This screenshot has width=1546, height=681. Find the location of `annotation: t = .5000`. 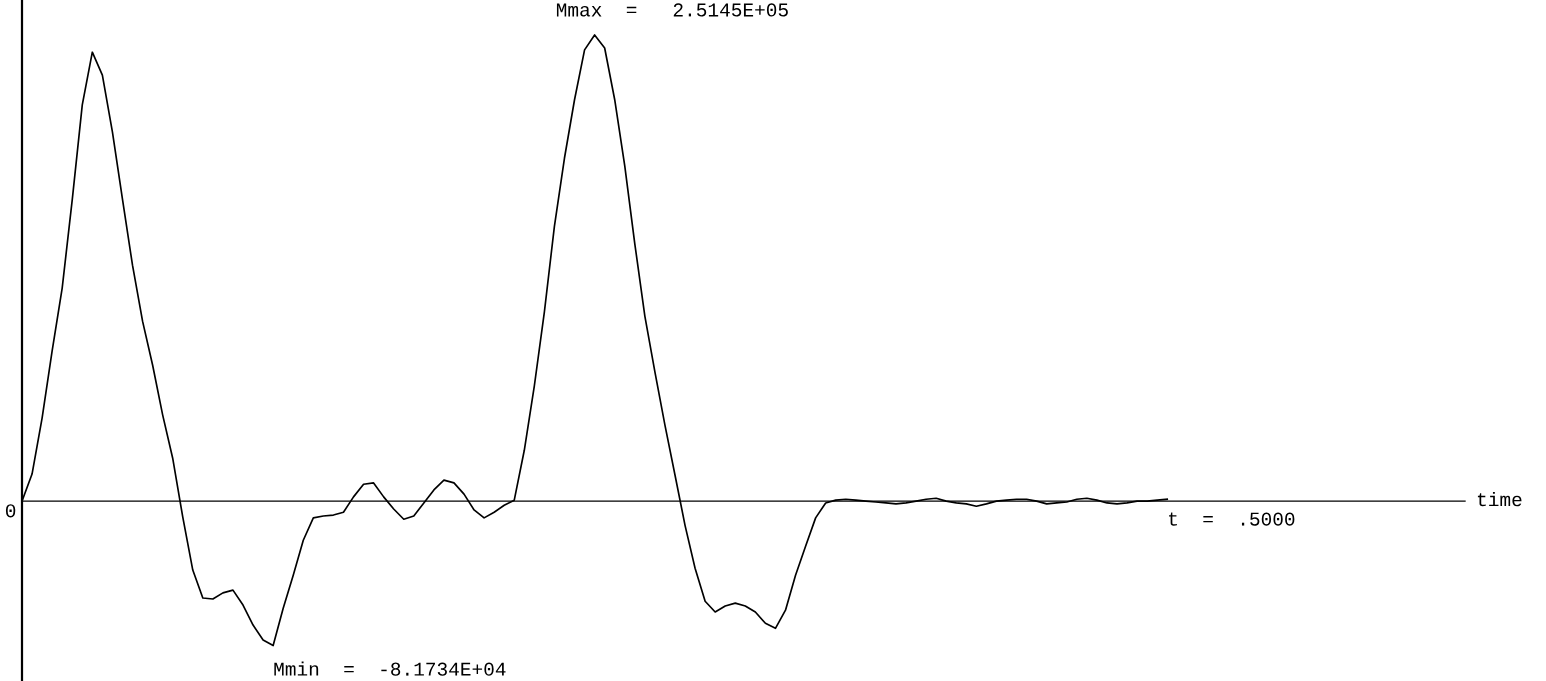

annotation: t = .5000 is located at coordinates (1232, 519).